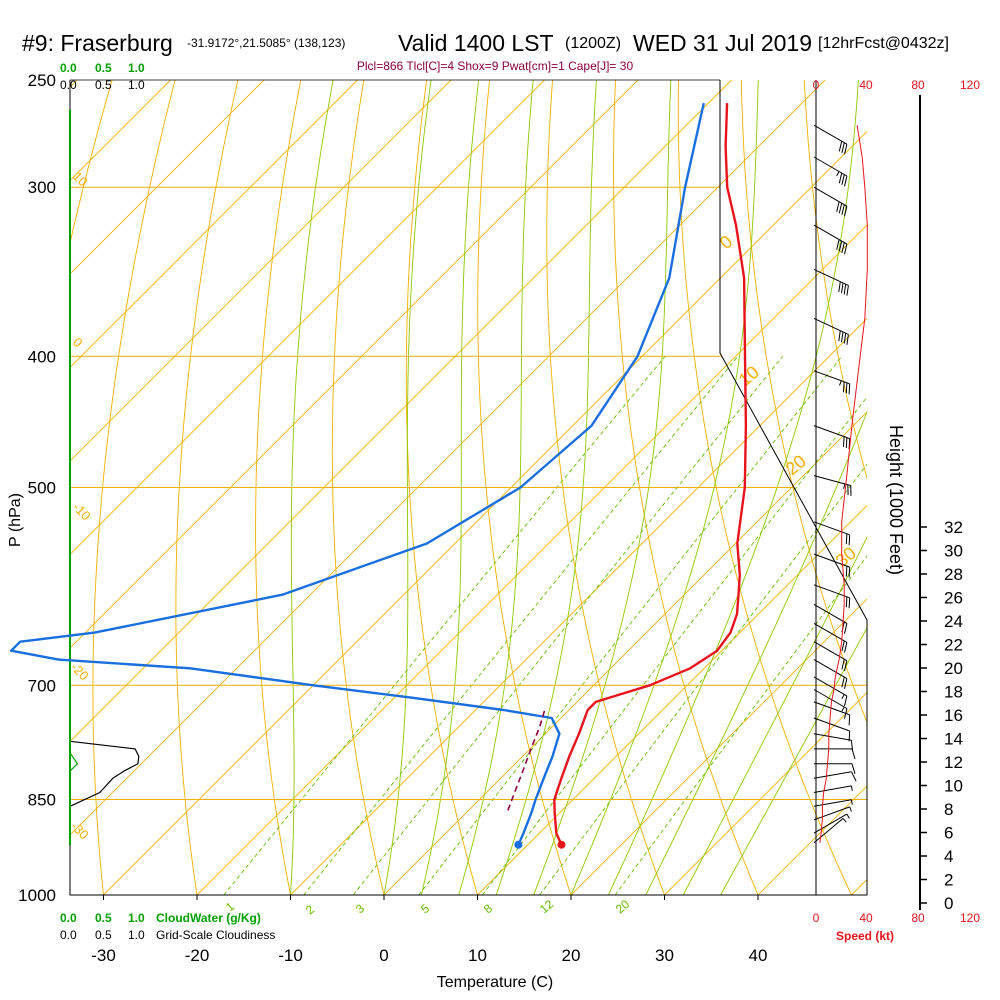 The height and width of the screenshot is (1000, 1000). What do you see at coordinates (622, 907) in the screenshot?
I see `mixing-ratio-label: 20` at bounding box center [622, 907].